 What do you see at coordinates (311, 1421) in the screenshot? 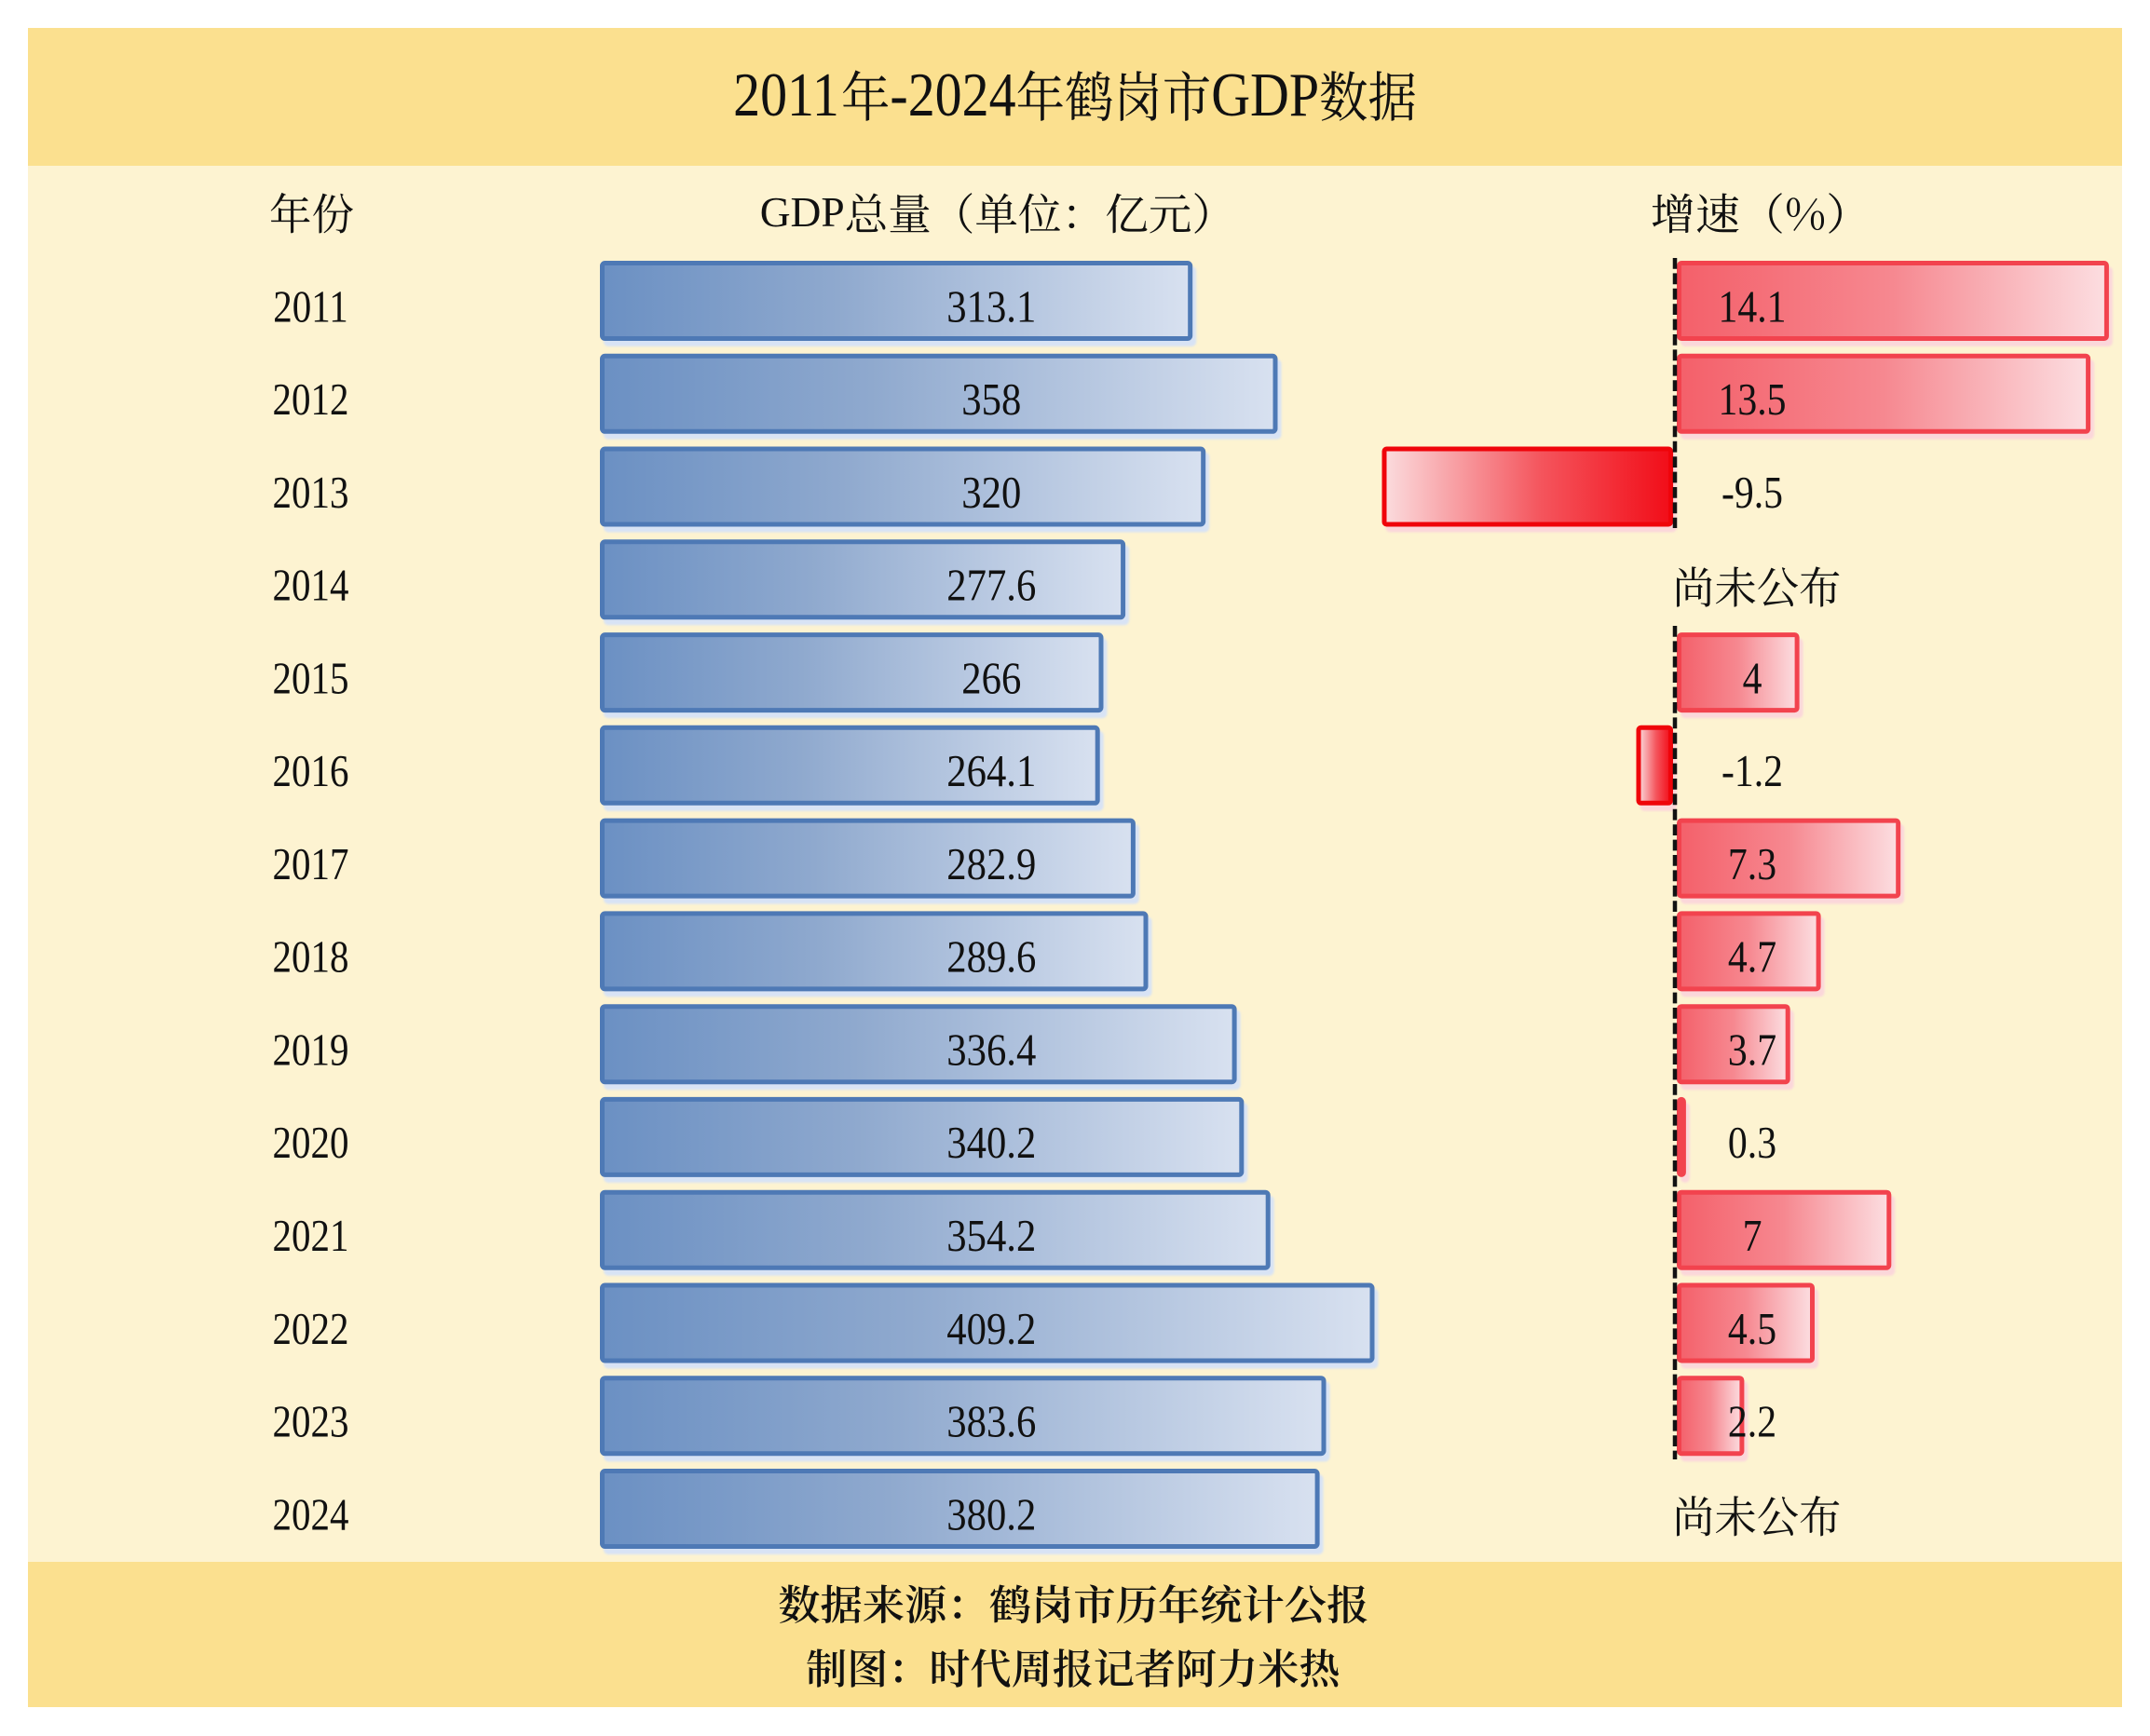
I see `svg-text: 2023` at bounding box center [311, 1421].